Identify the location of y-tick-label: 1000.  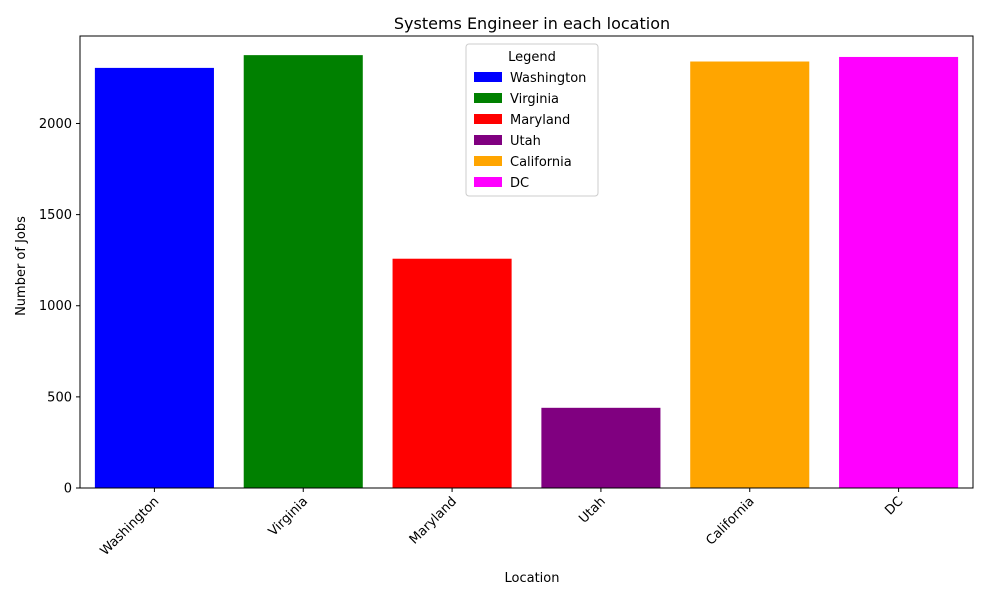
(55, 306).